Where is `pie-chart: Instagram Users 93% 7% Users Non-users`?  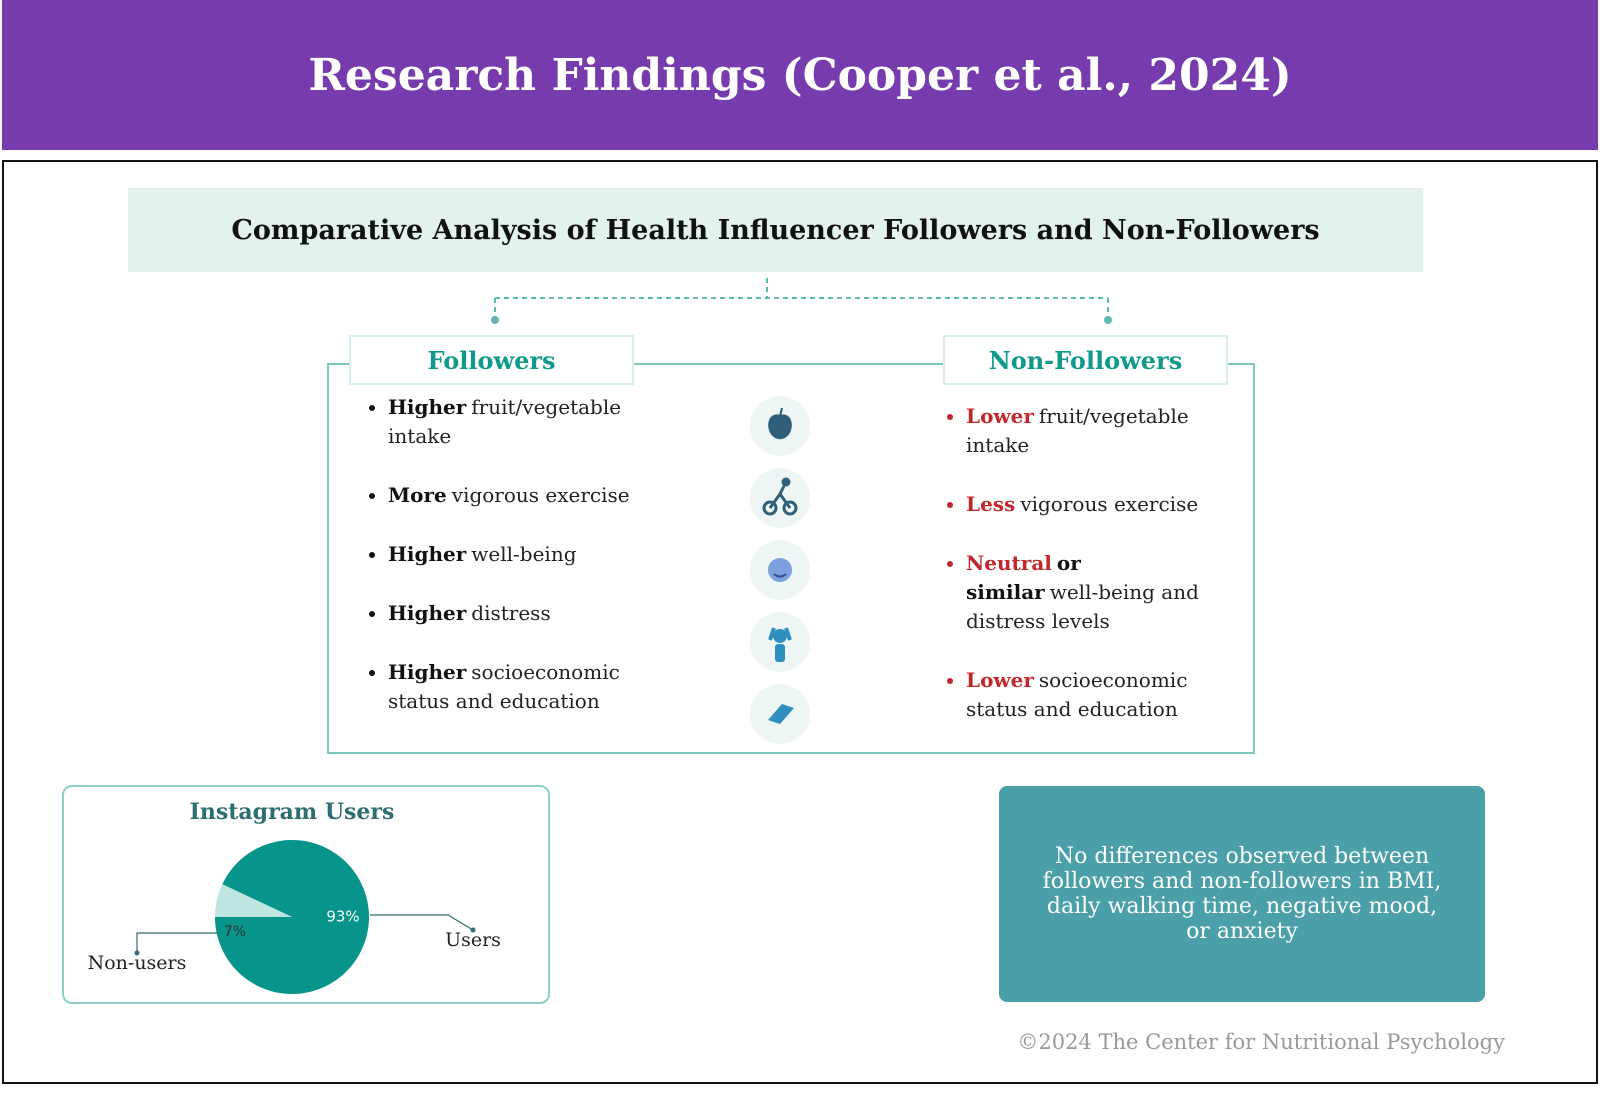 pie-chart: Instagram Users 93% 7% Users Non-users is located at coordinates (294, 896).